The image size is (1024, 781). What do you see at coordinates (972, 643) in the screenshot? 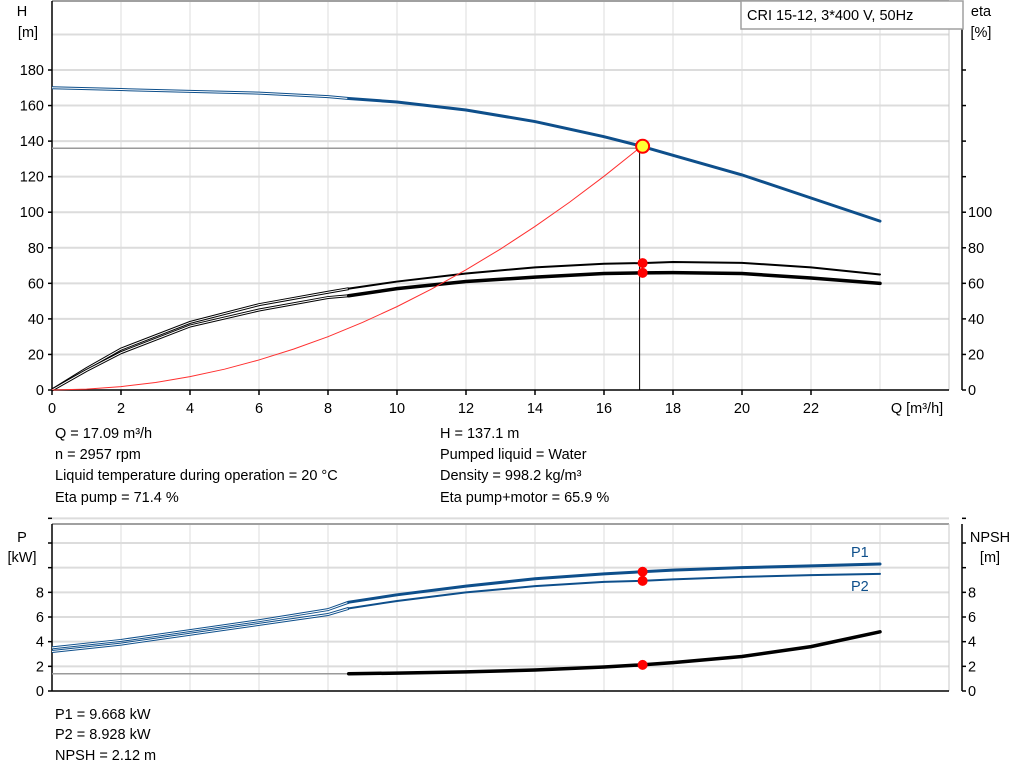
I see `y-tick-label-right: 4` at bounding box center [972, 643].